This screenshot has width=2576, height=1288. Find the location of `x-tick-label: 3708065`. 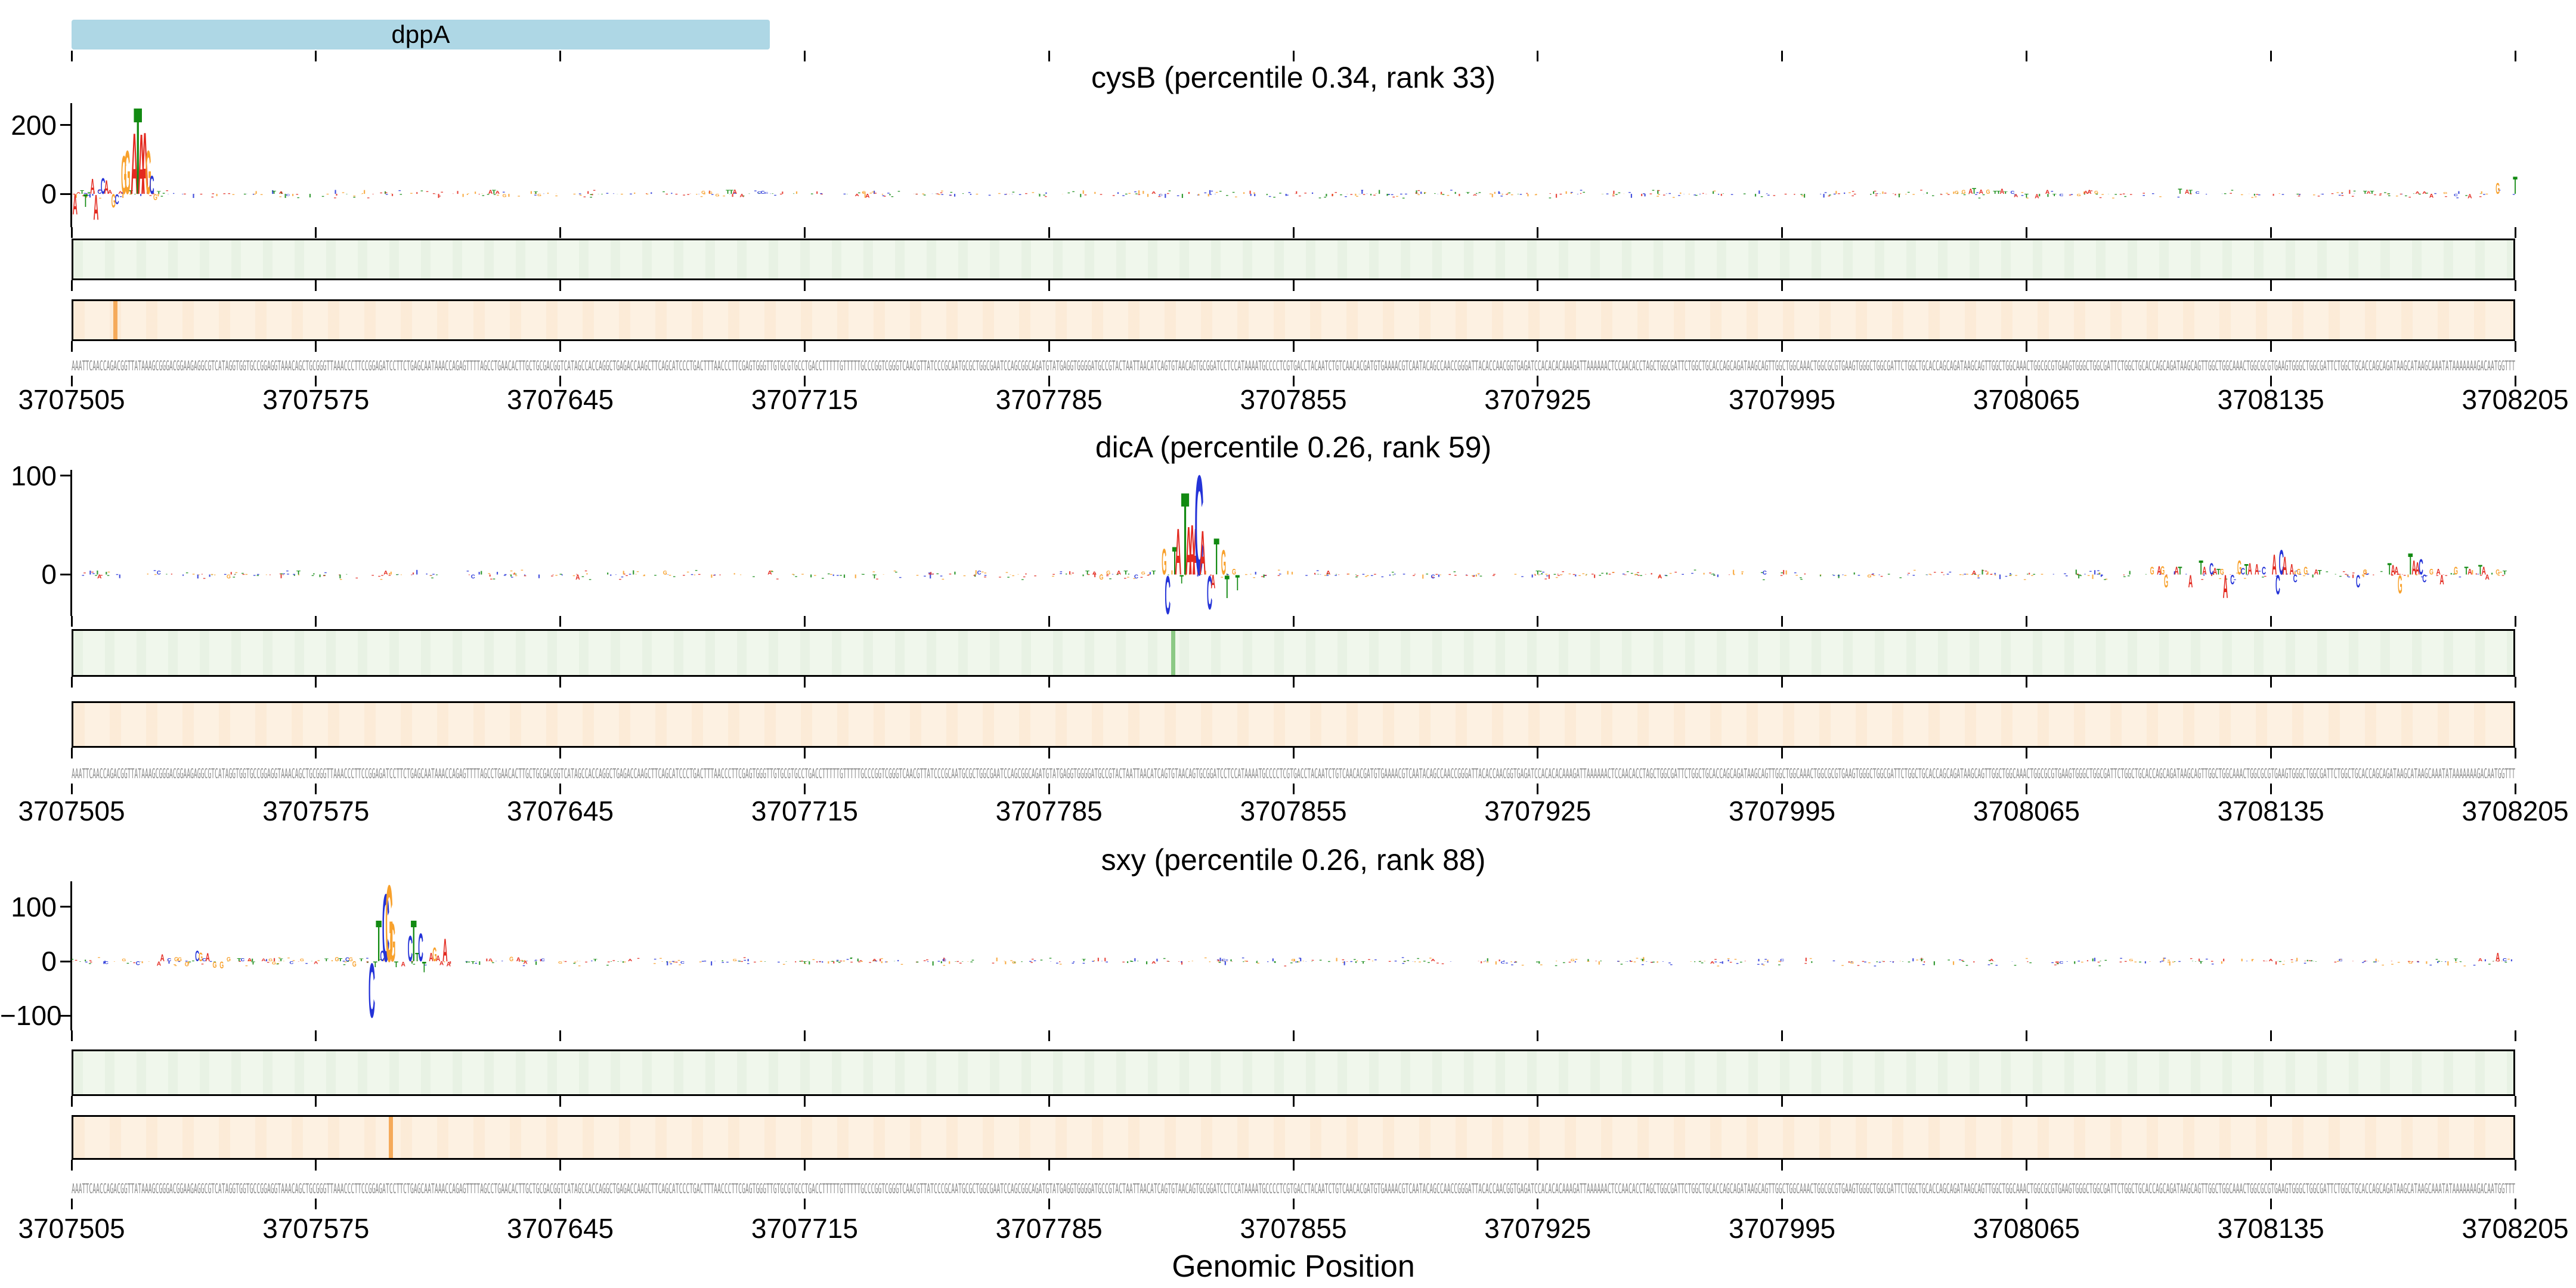

x-tick-label: 3708065 is located at coordinates (2027, 399).